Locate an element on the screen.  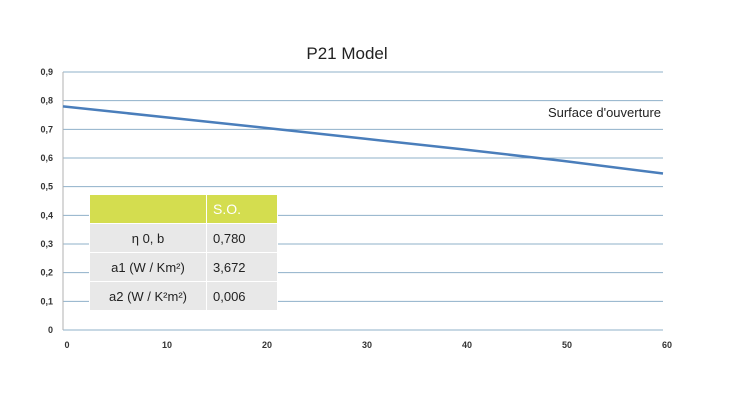
x-tick-label: 0 is located at coordinates (66, 345).